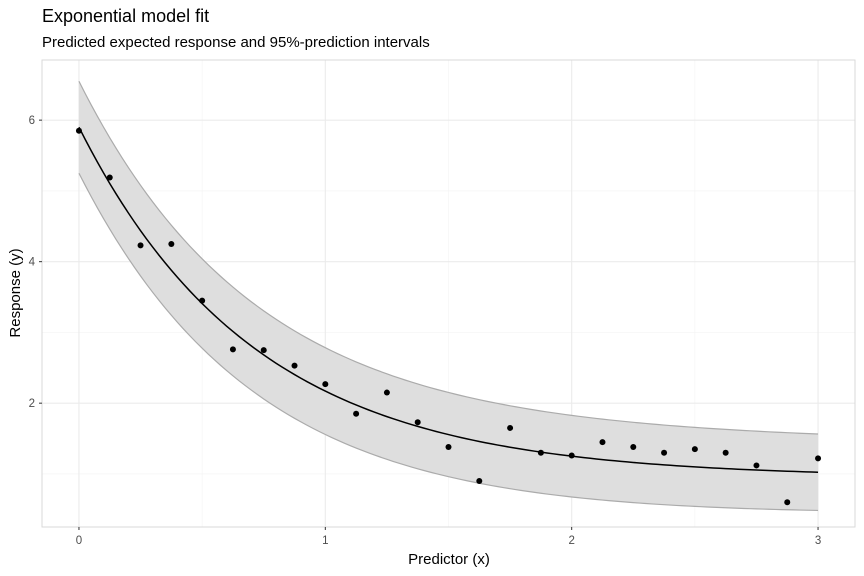 This screenshot has height=576, width=864. What do you see at coordinates (449, 559) in the screenshot?
I see `x-axis-title: Predictor (x)` at bounding box center [449, 559].